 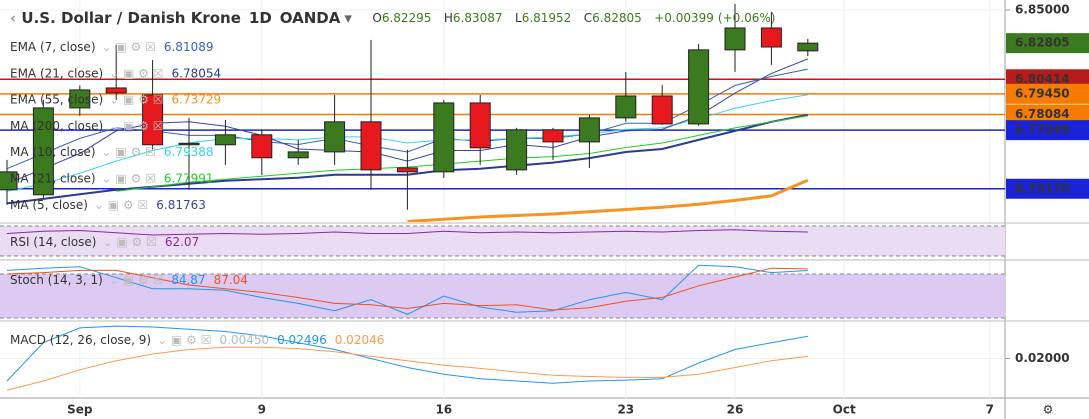 What do you see at coordinates (625, 410) in the screenshot?
I see `x-tick-label: 23` at bounding box center [625, 410].